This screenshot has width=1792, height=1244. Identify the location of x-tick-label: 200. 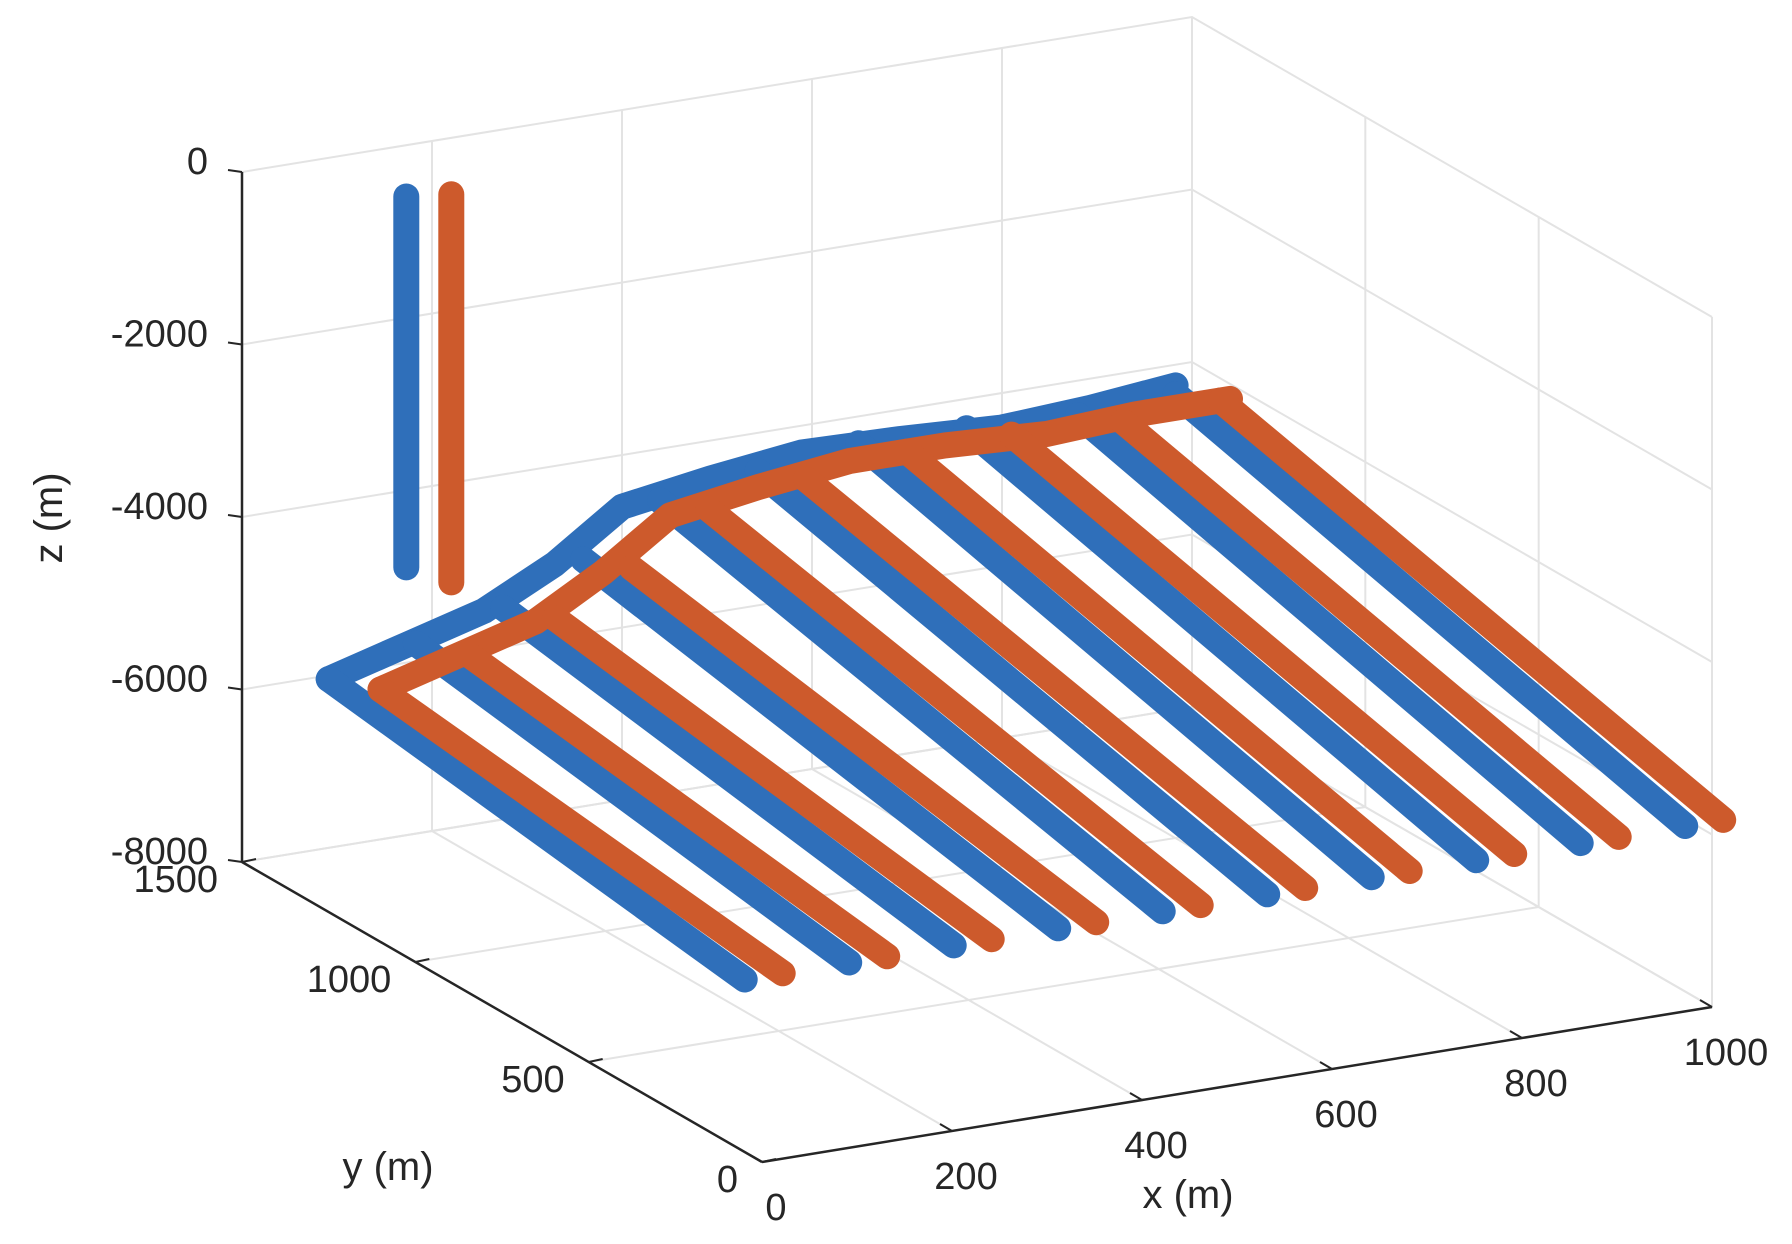
(965, 1177).